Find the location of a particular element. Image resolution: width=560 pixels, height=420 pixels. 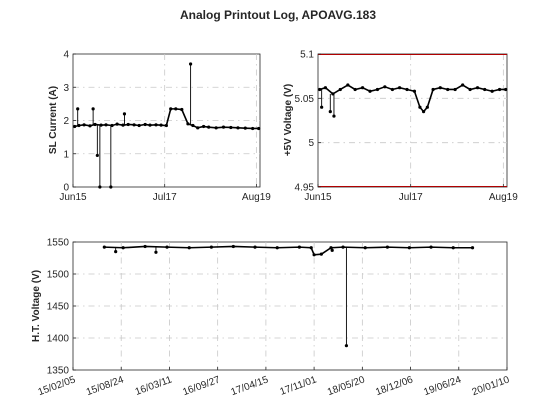

y-tick-label: 2 is located at coordinates (66, 121).